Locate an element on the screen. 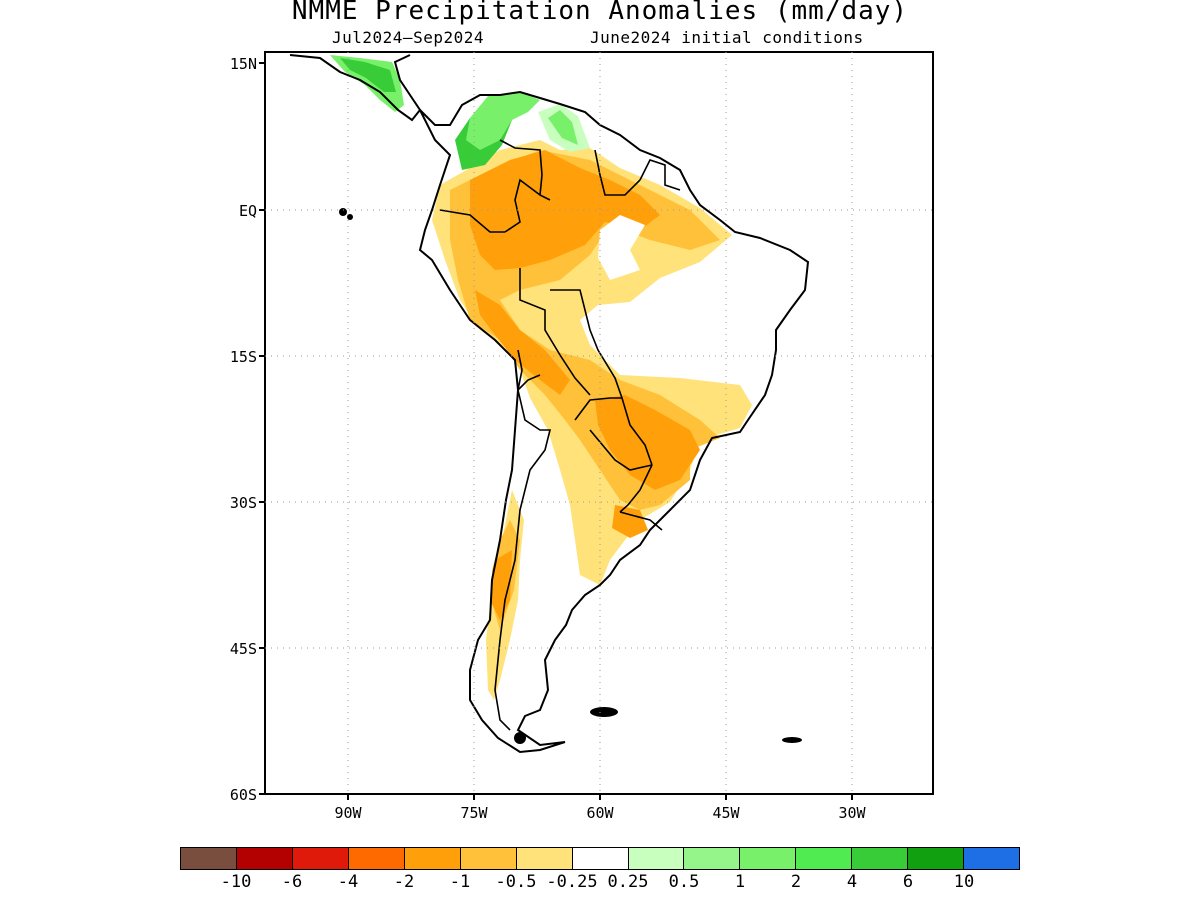  border-bolivia-paraguay is located at coordinates (613, 431).